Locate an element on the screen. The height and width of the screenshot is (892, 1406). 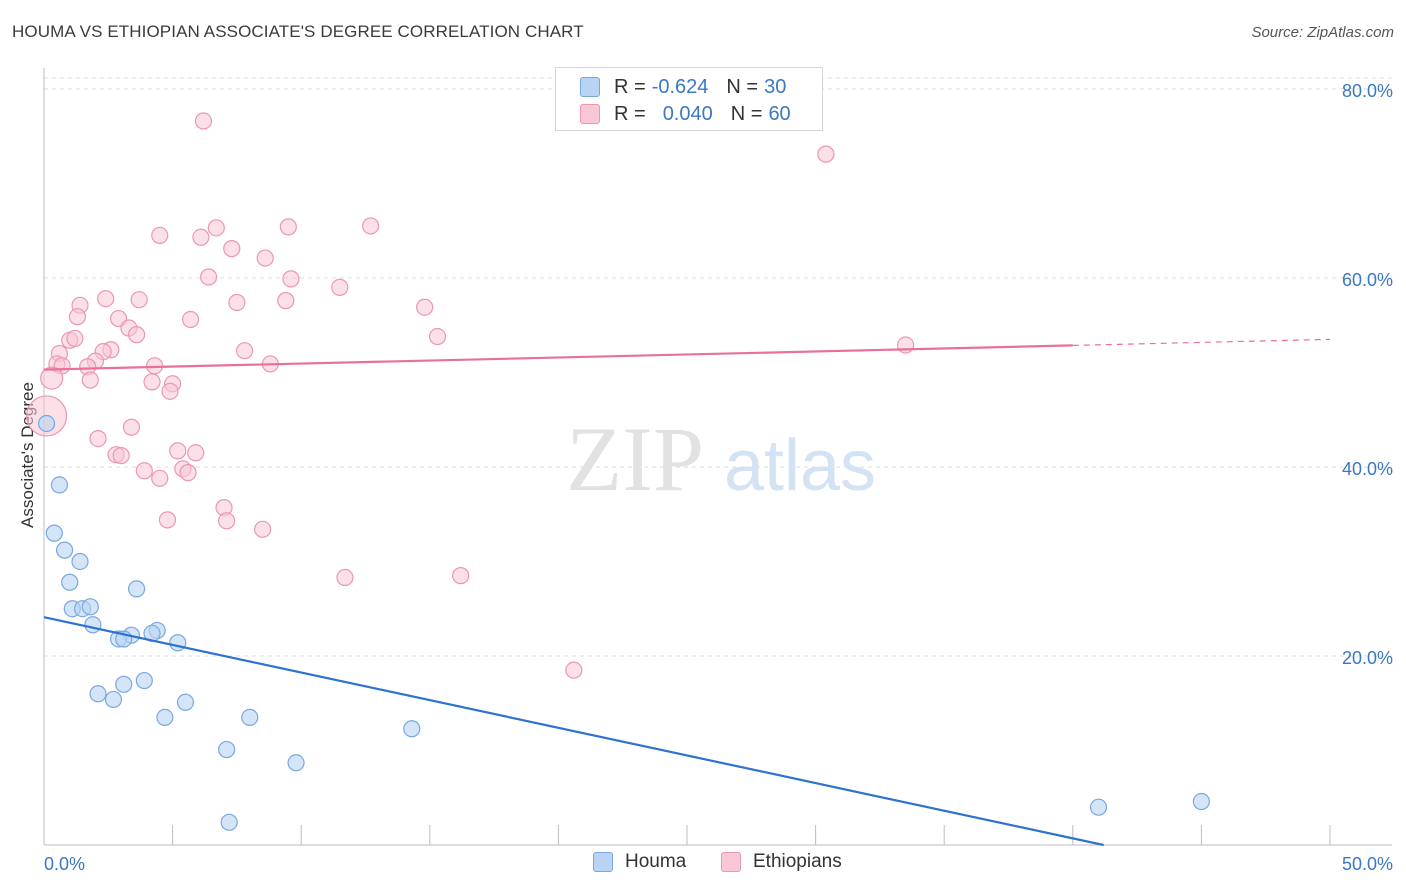
legend-item-ethiopians: Ethiopians is located at coordinates (781, 862).